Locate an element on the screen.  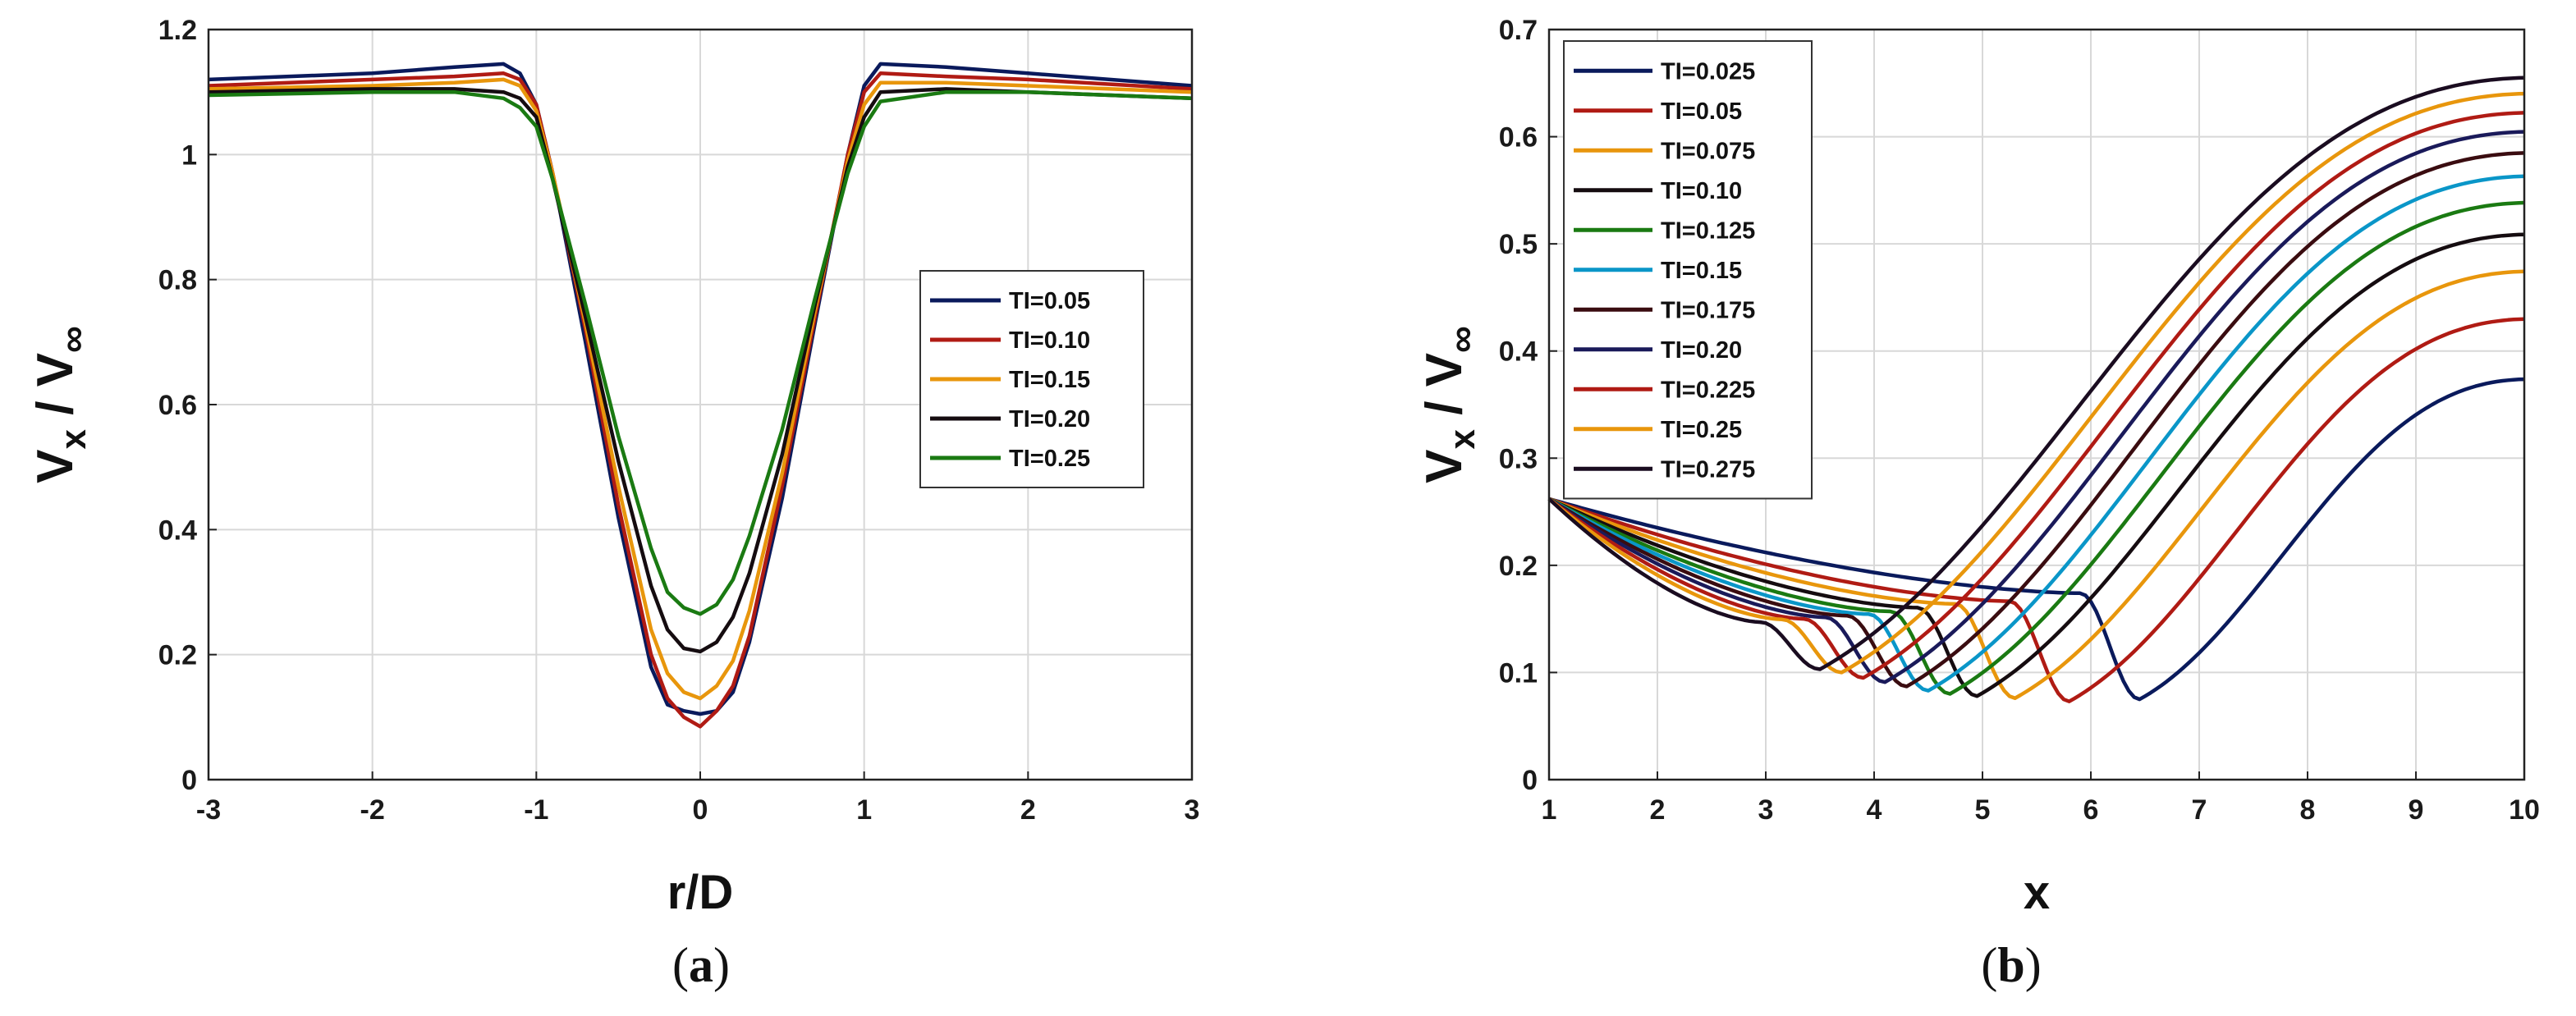
legend-entry: TI=0.075 is located at coordinates (1708, 151).